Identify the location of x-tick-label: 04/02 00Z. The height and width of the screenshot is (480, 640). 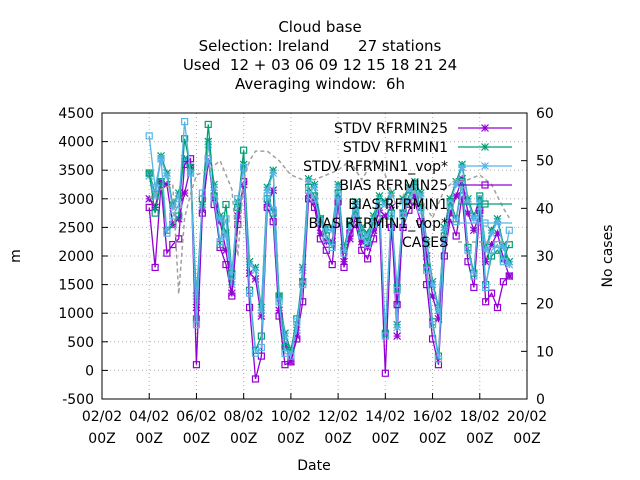
(149, 428).